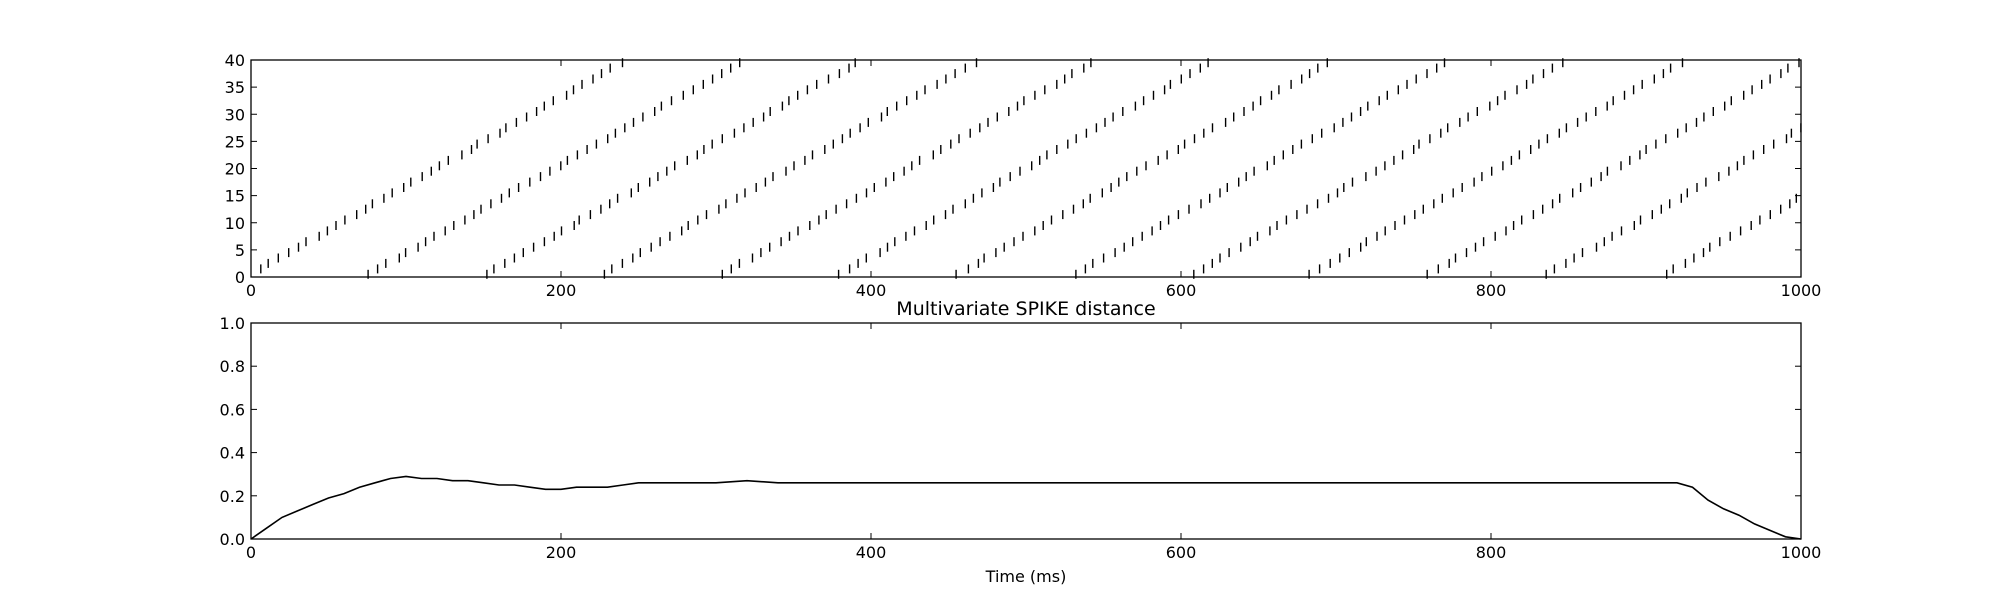 Image resolution: width=2000 pixels, height=600 pixels. What do you see at coordinates (235, 141) in the screenshot?
I see `raster-y-tick-label: 25` at bounding box center [235, 141].